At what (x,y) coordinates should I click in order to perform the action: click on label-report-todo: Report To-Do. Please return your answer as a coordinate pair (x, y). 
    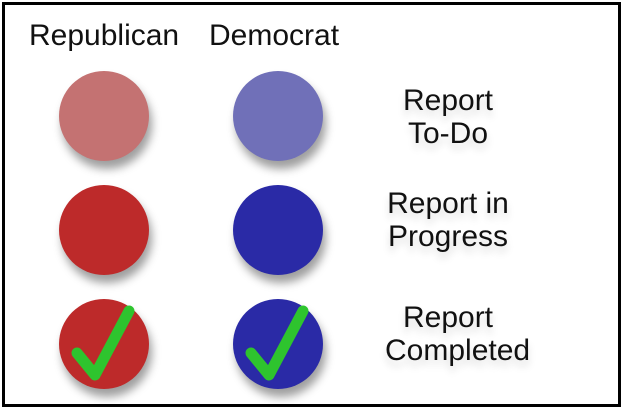
    Looking at the image, I should click on (448, 117).